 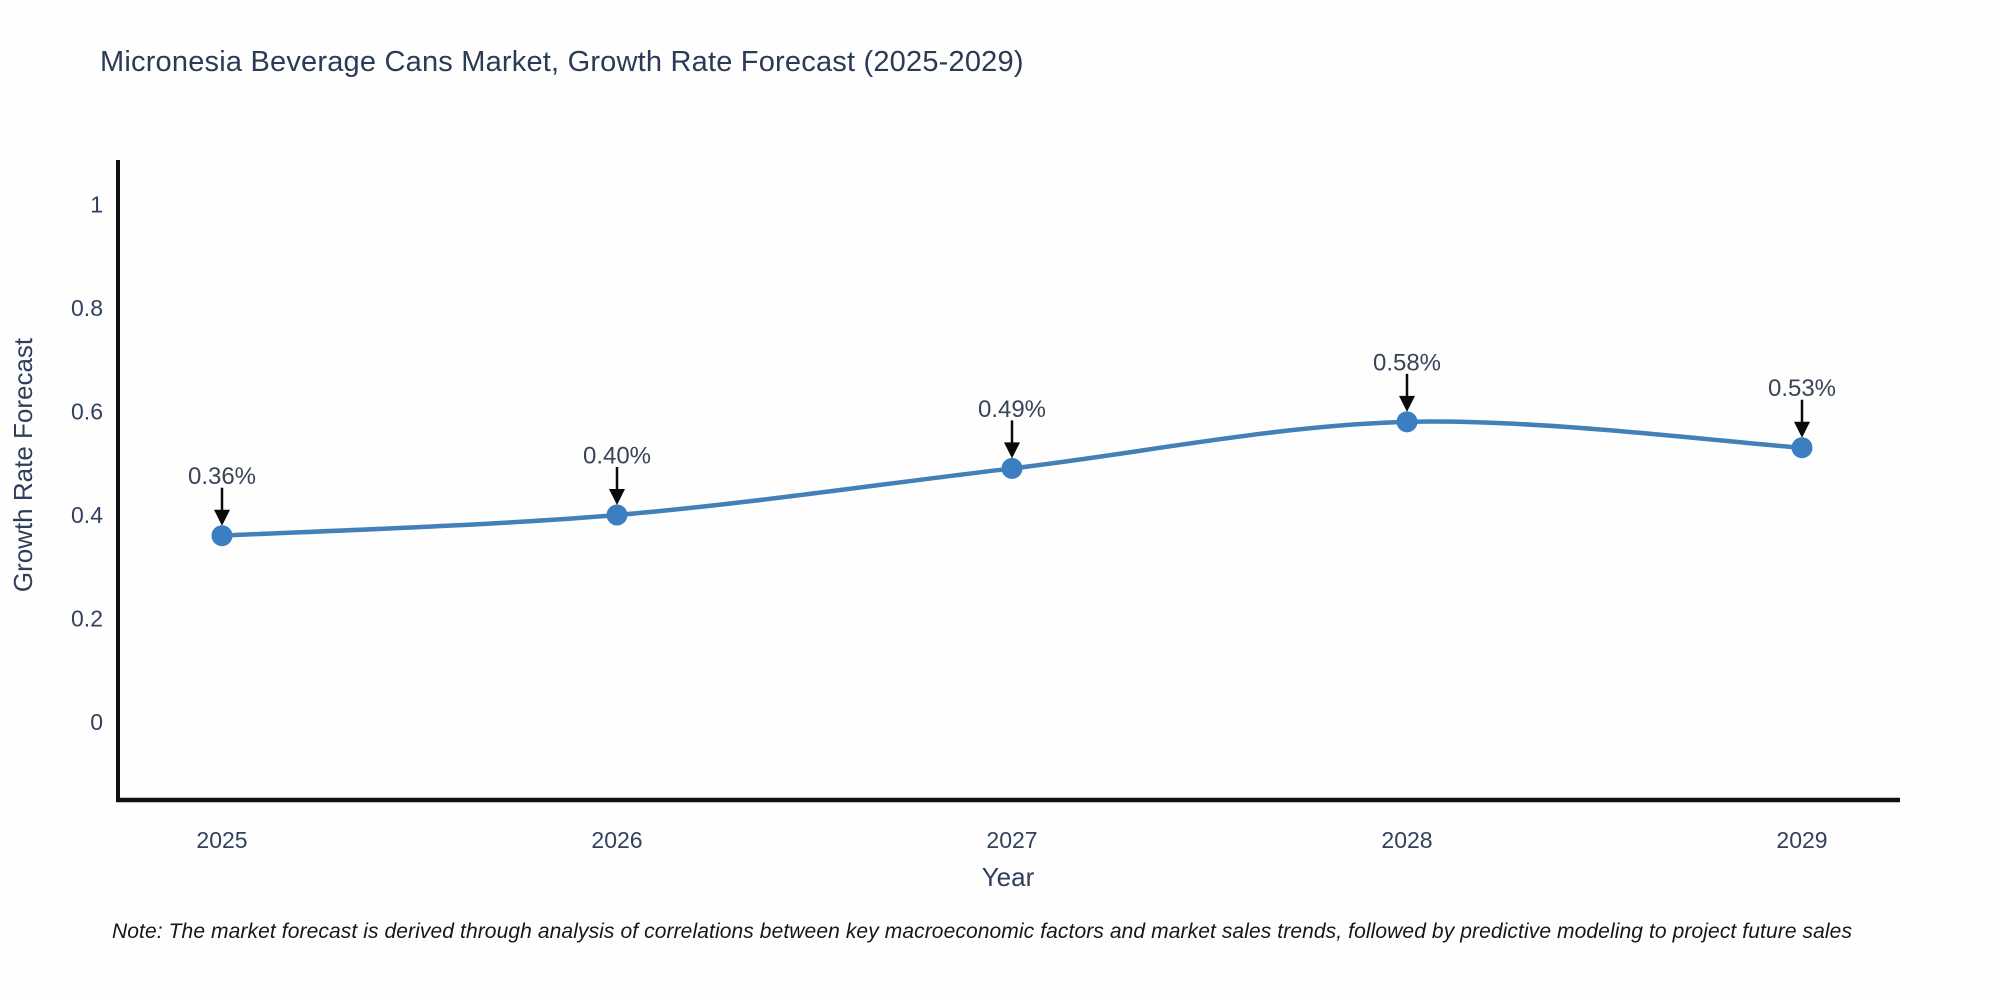 I want to click on y-tick-label: 0.2, so click(x=87, y=619).